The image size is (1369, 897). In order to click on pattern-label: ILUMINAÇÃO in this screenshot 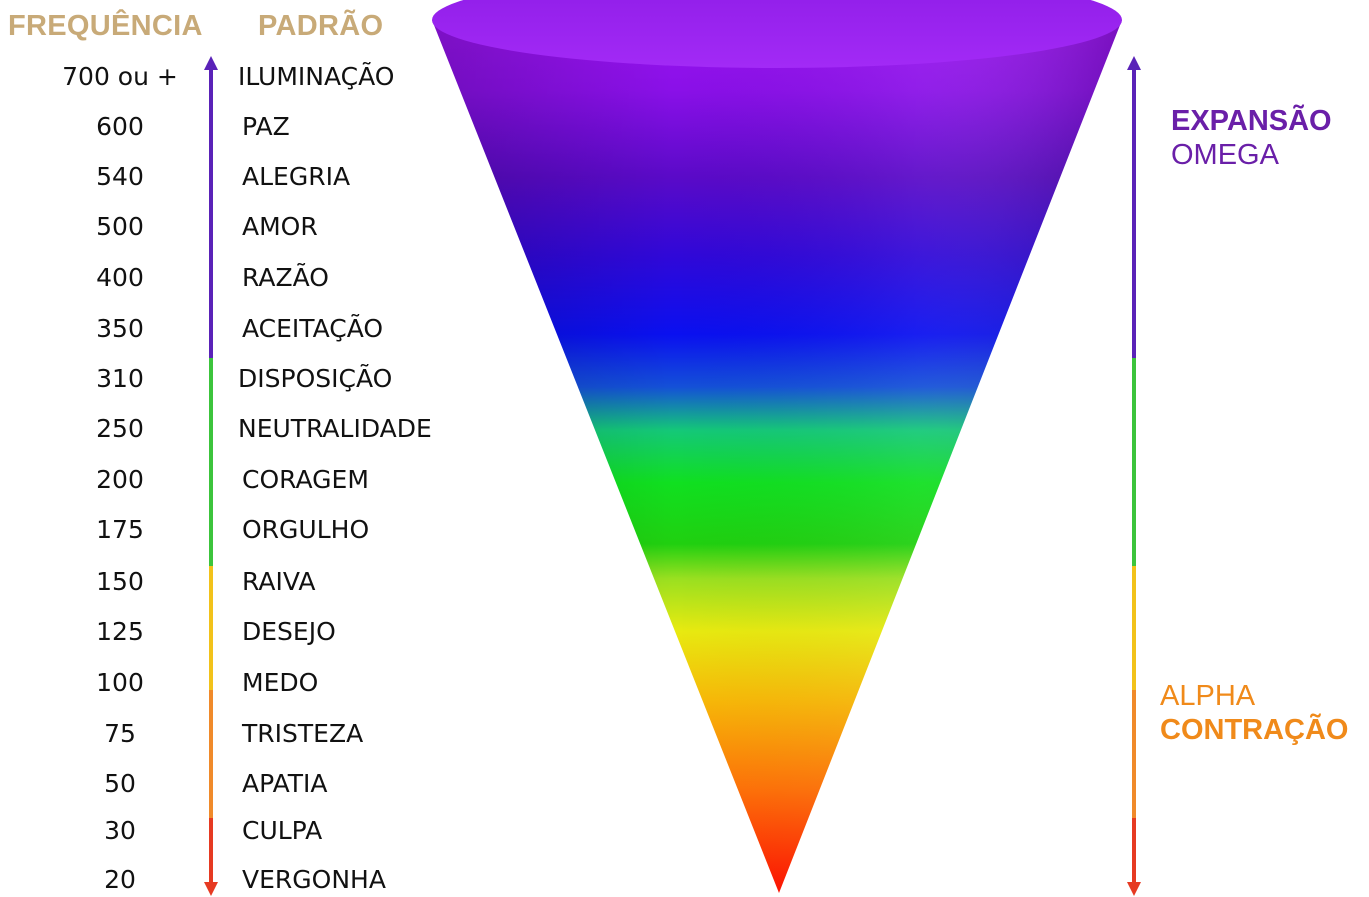, I will do `click(316, 76)`.